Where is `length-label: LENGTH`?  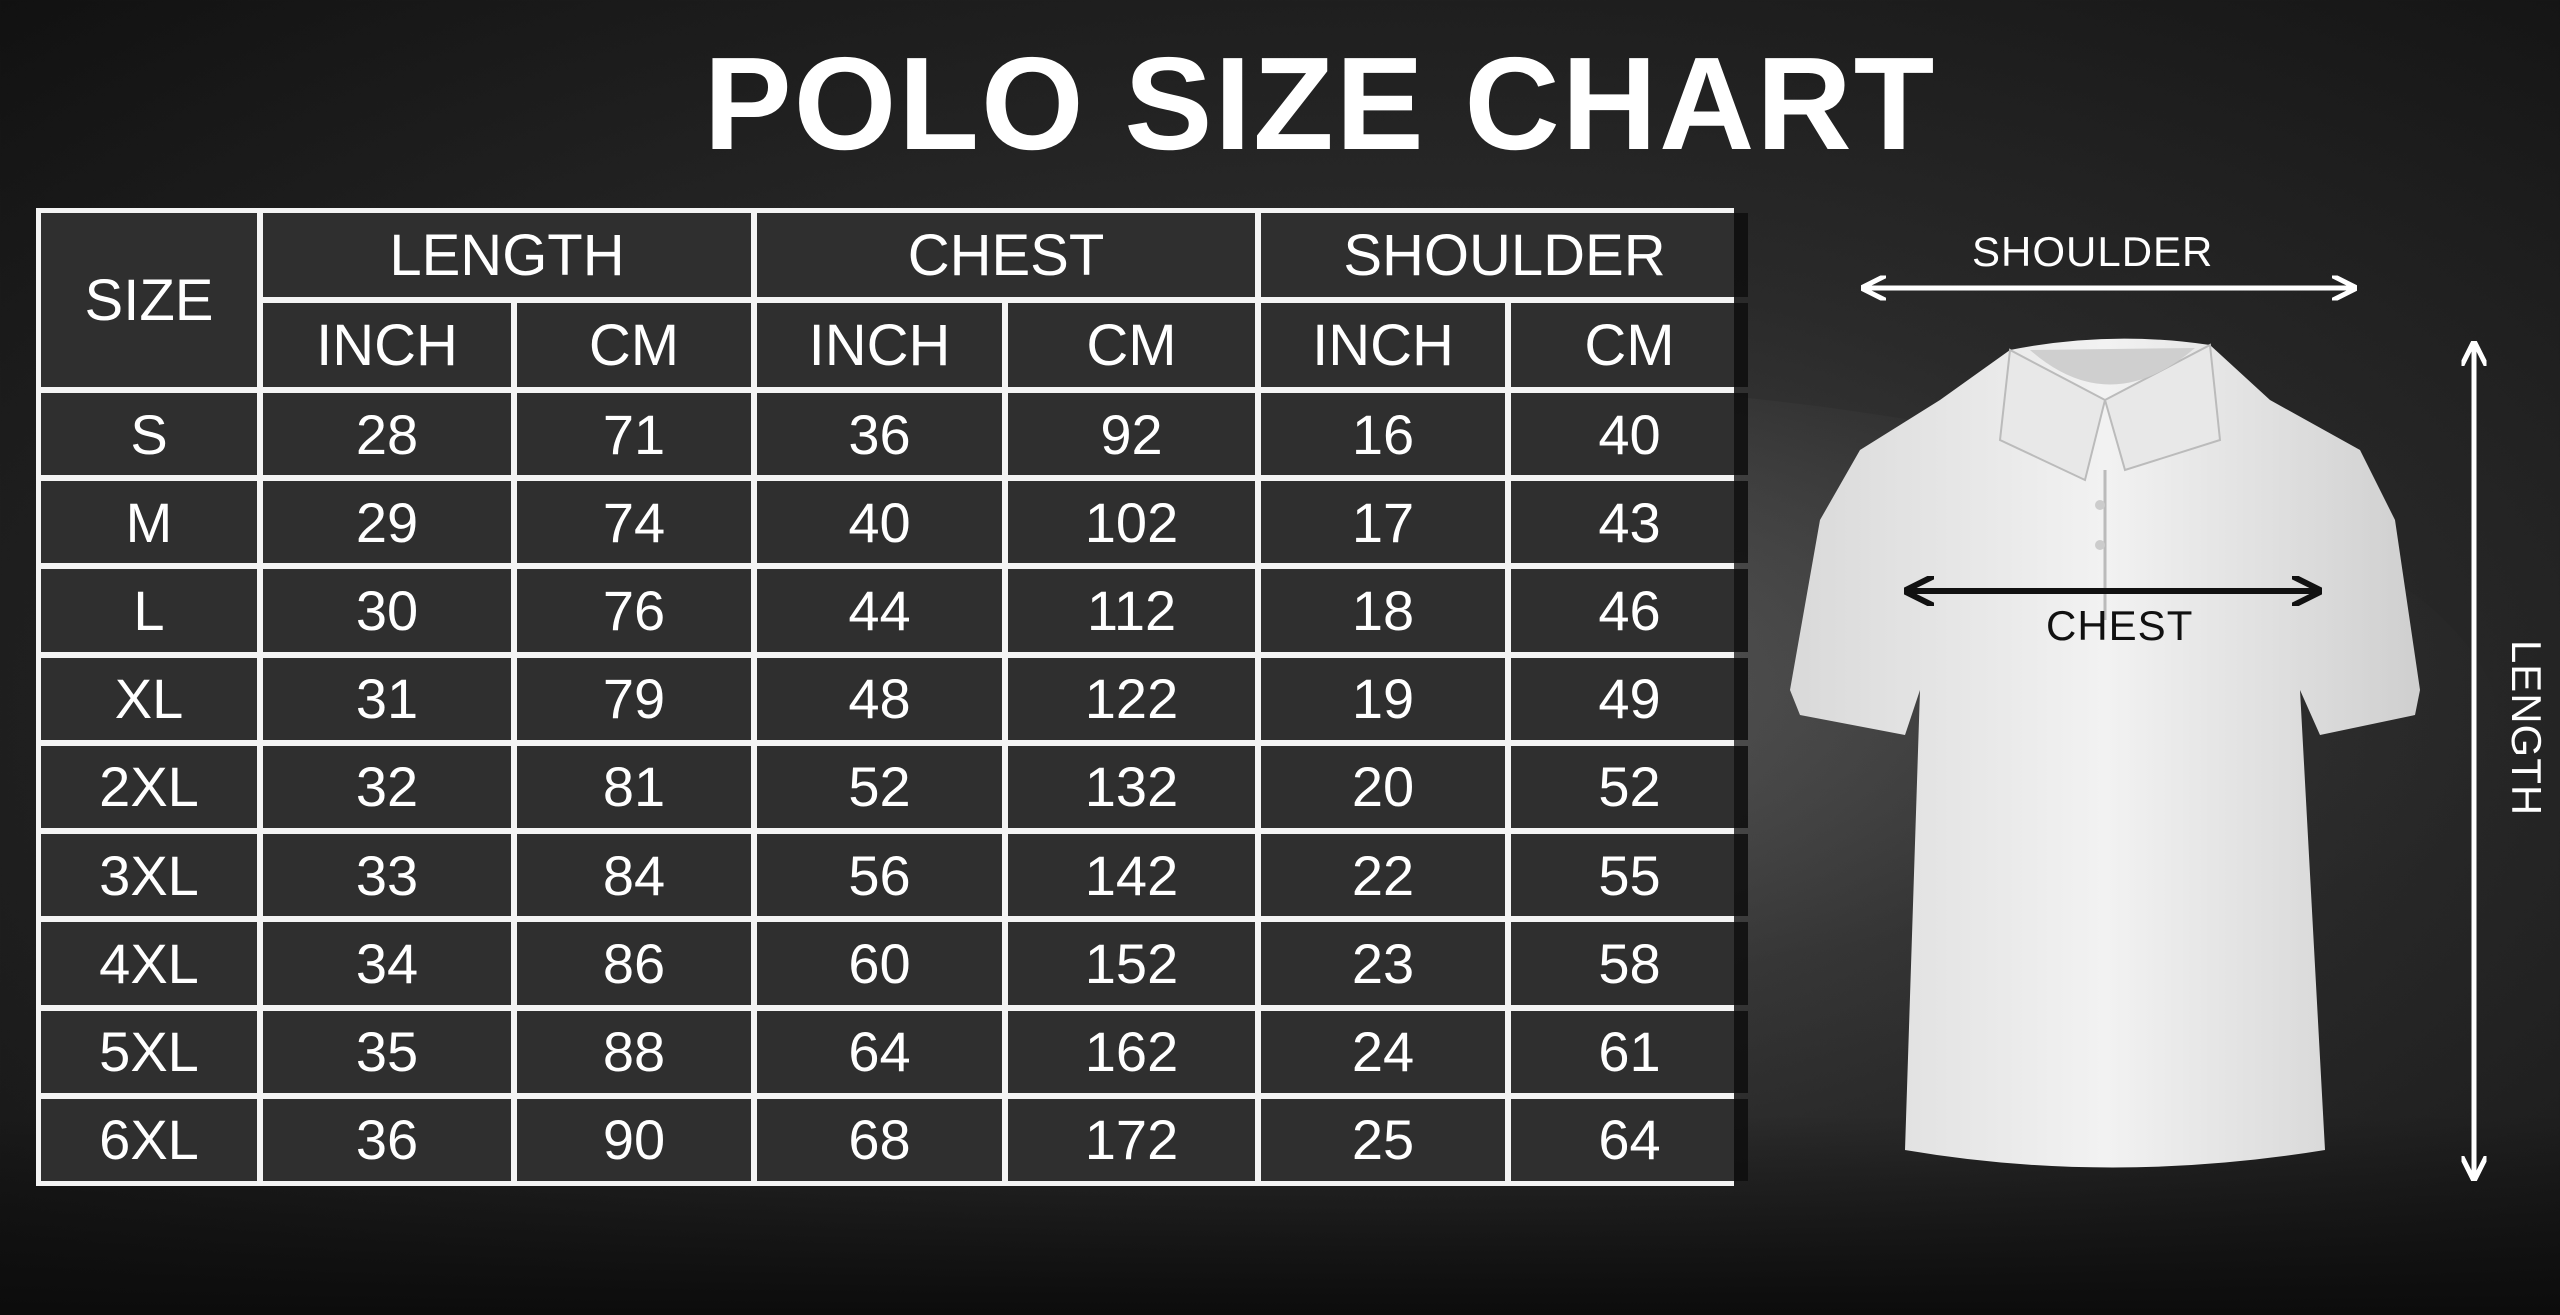
length-label: LENGTH is located at coordinates (2527, 728).